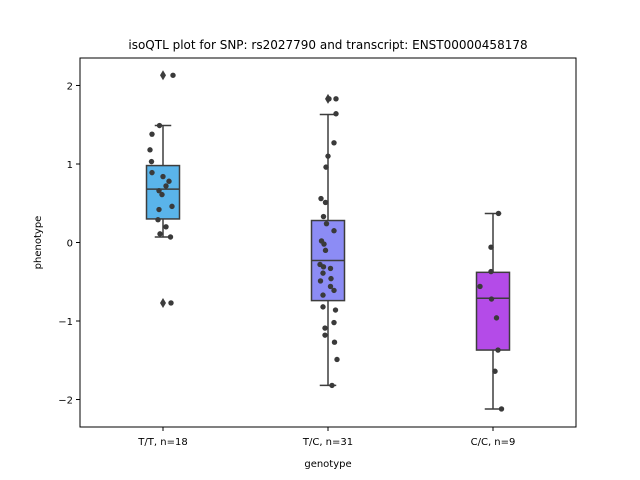 The width and height of the screenshot is (640, 480). Describe the element at coordinates (162, 442) in the screenshot. I see `x-tick-label: T/T, n=18` at that location.